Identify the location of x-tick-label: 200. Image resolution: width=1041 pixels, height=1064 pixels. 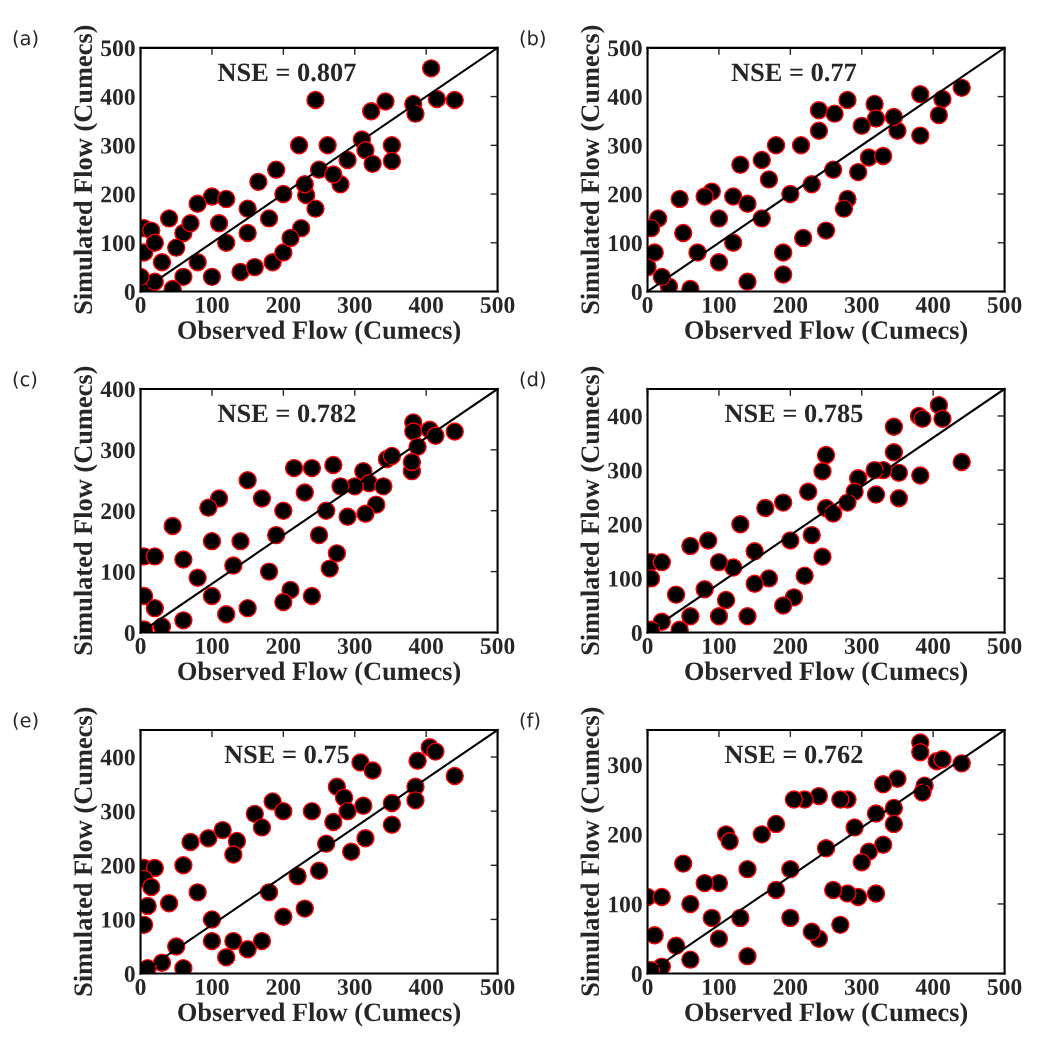
(283, 987).